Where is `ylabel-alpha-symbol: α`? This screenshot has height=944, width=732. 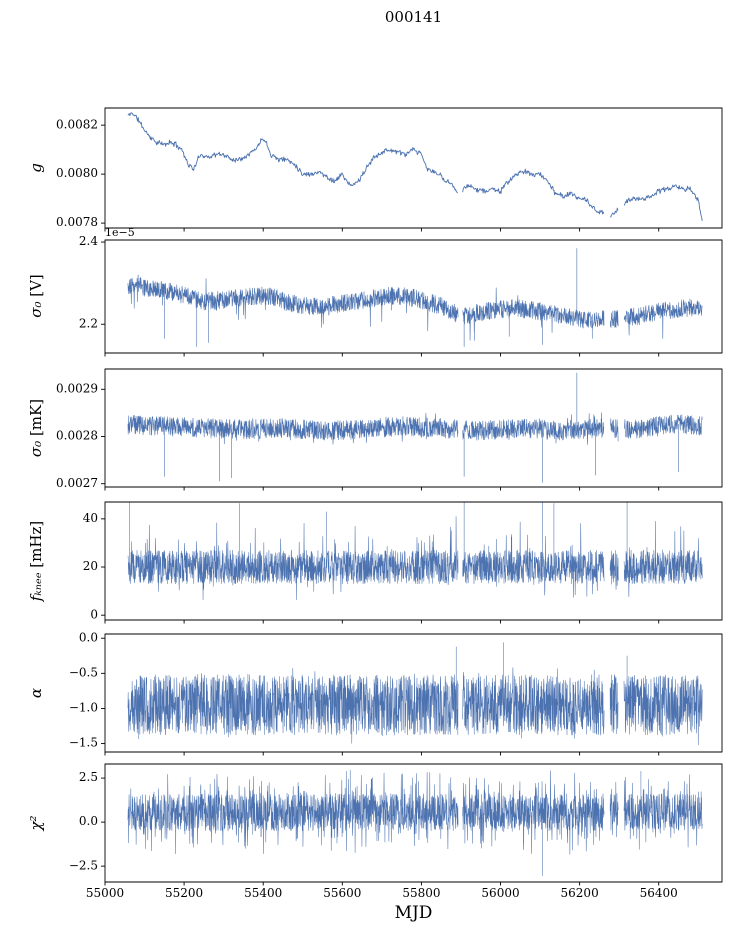
ylabel-alpha-symbol: α is located at coordinates (36, 693).